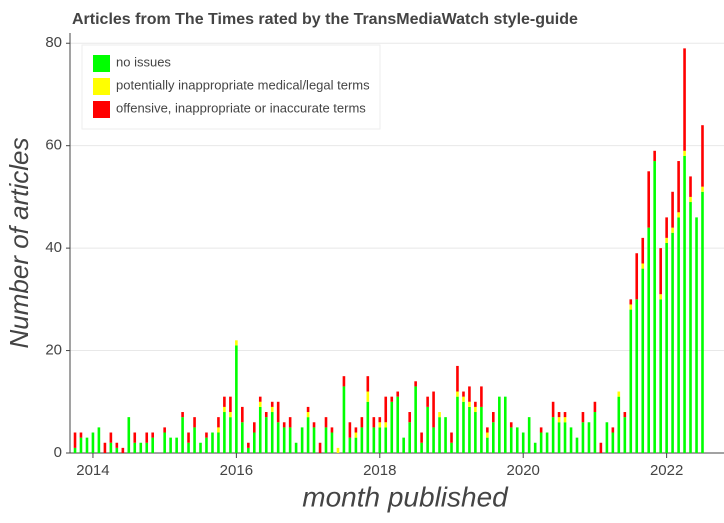 This screenshot has width=724, height=523. I want to click on x-tick-label: 2014, so click(92, 470).